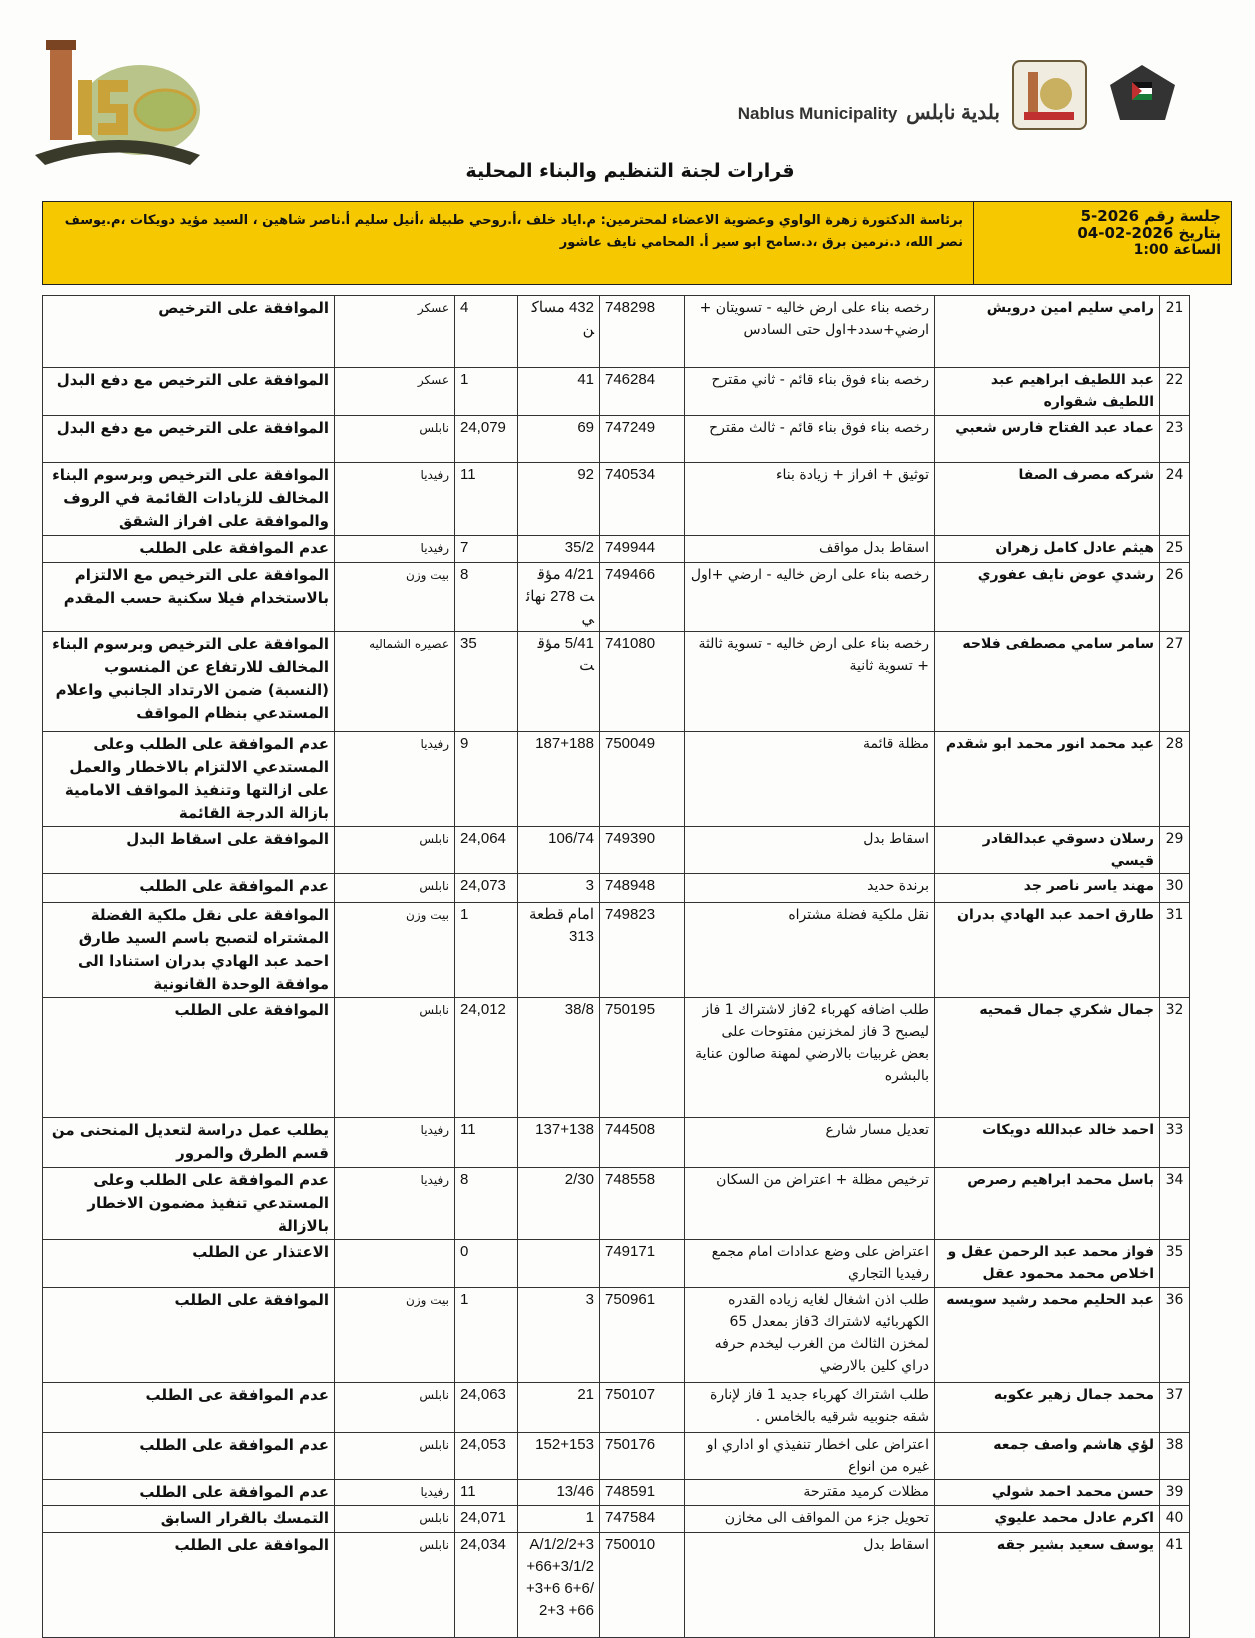 This screenshot has width=1255, height=1638. Describe the element at coordinates (1047, 391) in the screenshot. I see `applicant-name: عبد اللطيف ابراهيم عبد اللطيف شقواره` at that location.